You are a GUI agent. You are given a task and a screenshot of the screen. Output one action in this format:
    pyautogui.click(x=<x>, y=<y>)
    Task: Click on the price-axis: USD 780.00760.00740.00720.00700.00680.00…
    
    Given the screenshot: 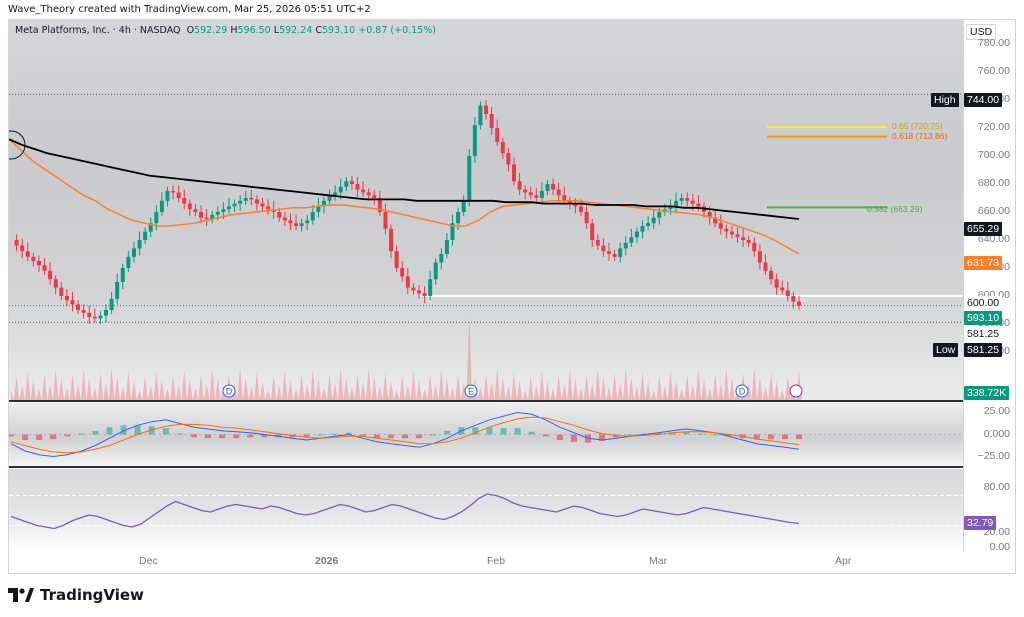 What is the action you would take?
    pyautogui.click(x=989, y=286)
    